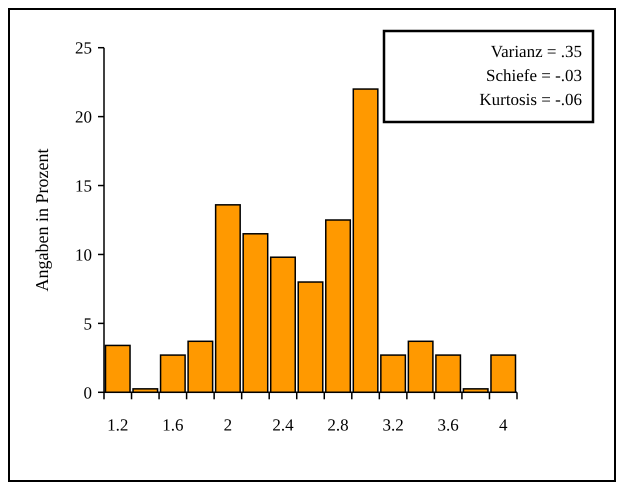 The width and height of the screenshot is (617, 489). I want to click on x-tick-label: 3.2, so click(393, 424).